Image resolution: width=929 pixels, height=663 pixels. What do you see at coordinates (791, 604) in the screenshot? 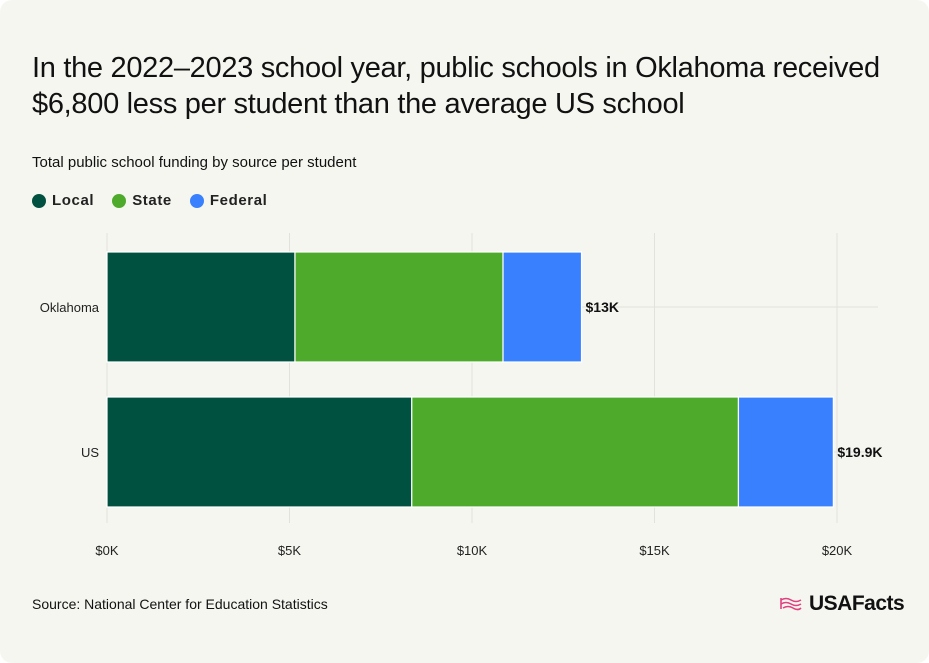
I see `us-flag-icon` at bounding box center [791, 604].